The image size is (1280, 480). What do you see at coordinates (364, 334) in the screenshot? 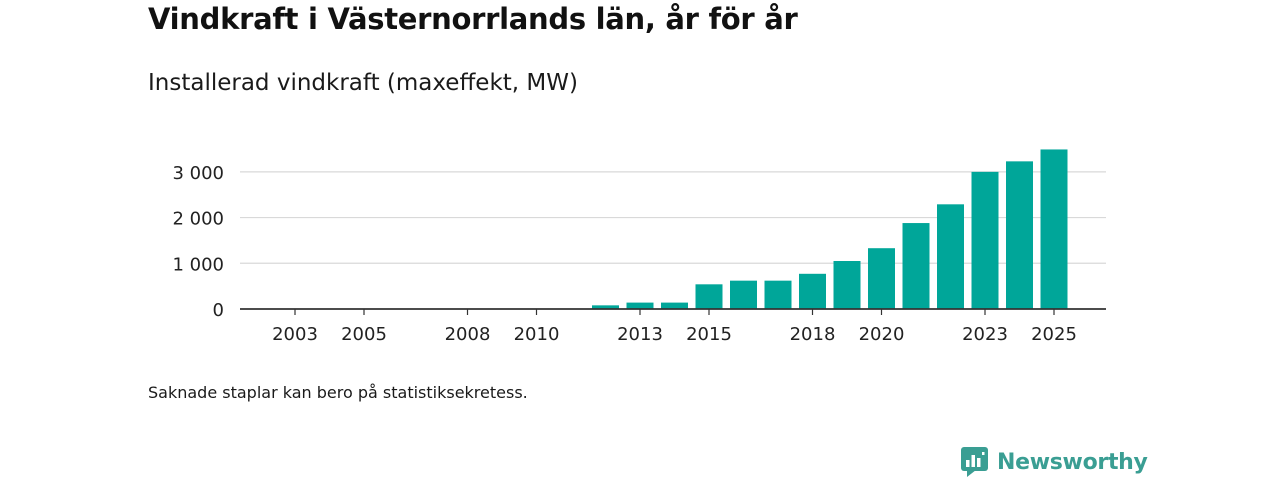
I see `x-tick-label: 2005` at bounding box center [364, 334].